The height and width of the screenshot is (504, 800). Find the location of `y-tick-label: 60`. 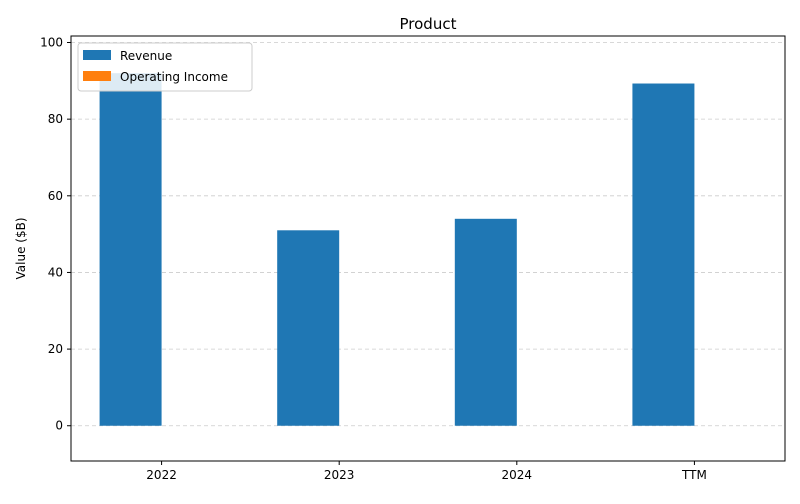

y-tick-label: 60 is located at coordinates (55, 196).